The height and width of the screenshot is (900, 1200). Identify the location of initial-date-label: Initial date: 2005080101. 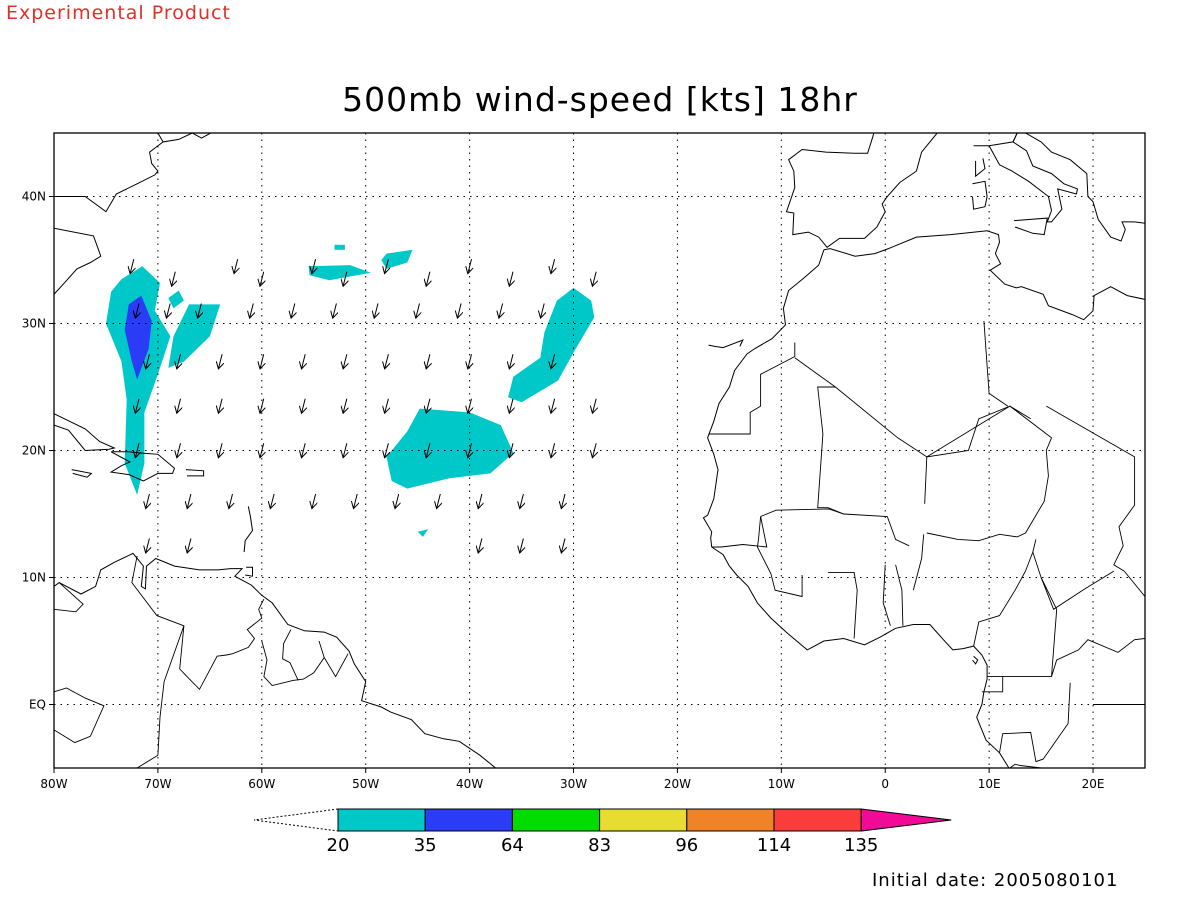
(995, 880).